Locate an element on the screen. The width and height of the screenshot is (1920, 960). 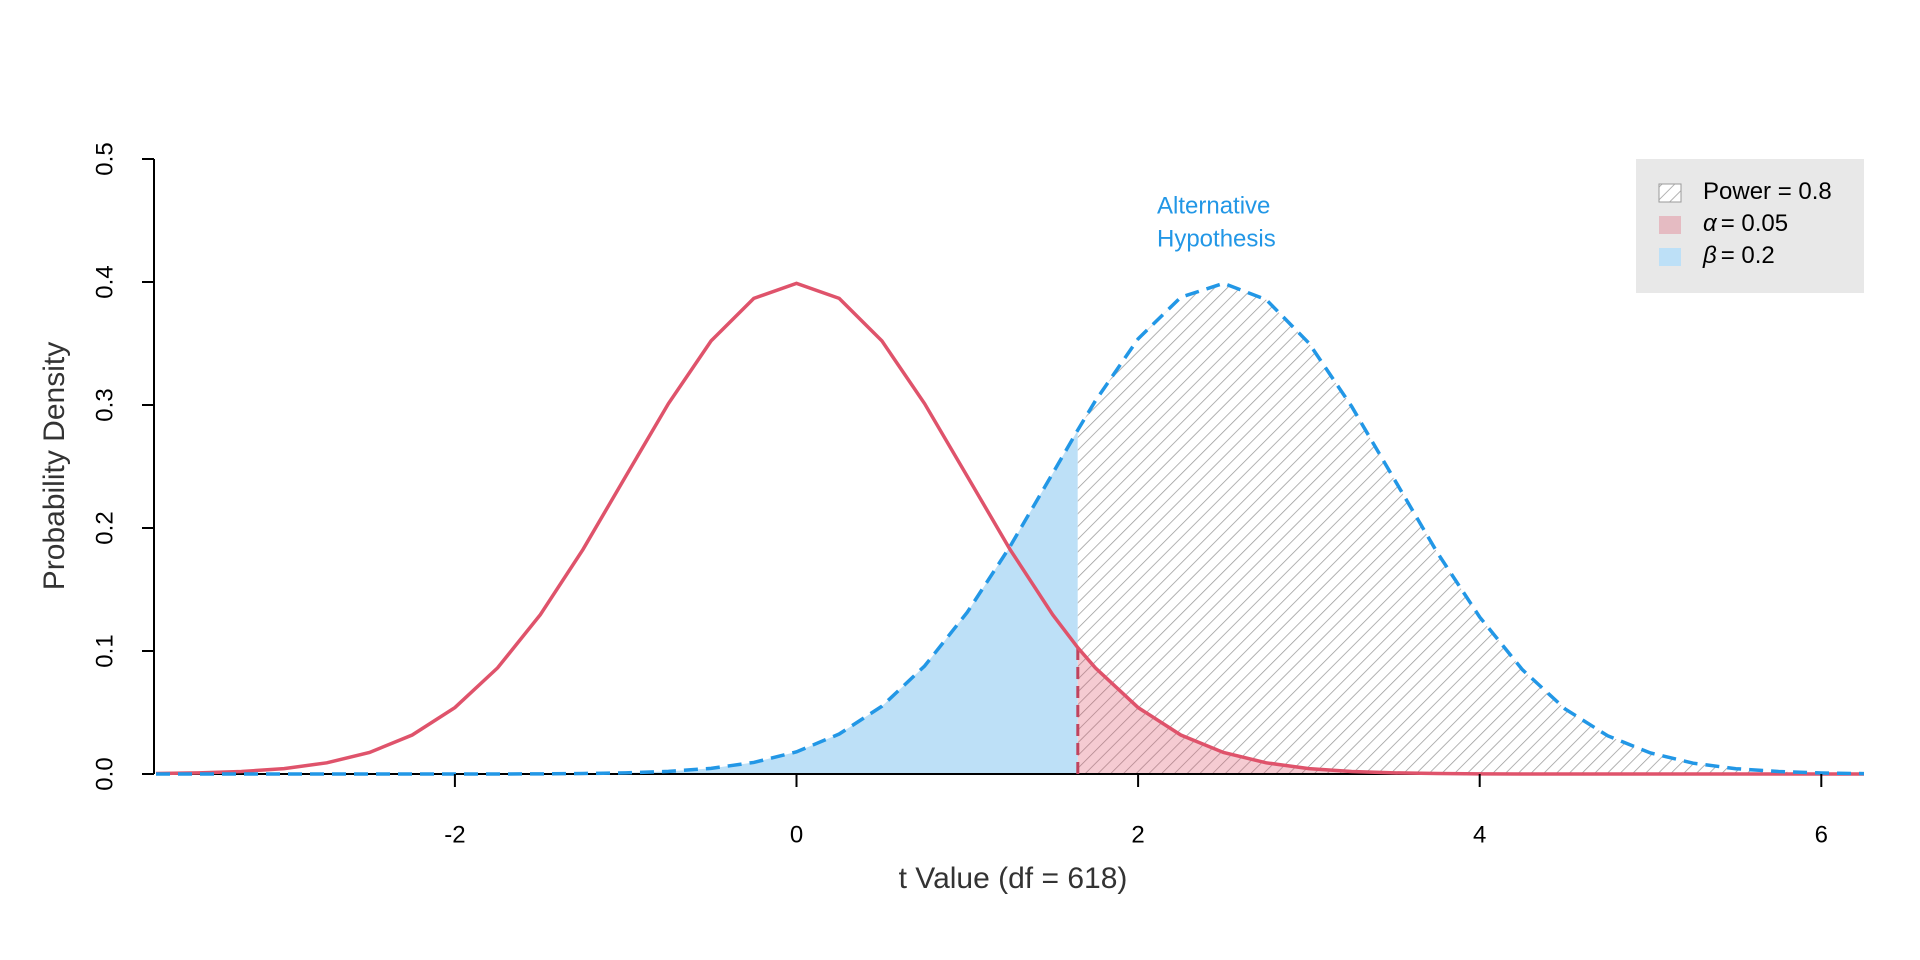
x-tick-label: 4 is located at coordinates (1479, 834).